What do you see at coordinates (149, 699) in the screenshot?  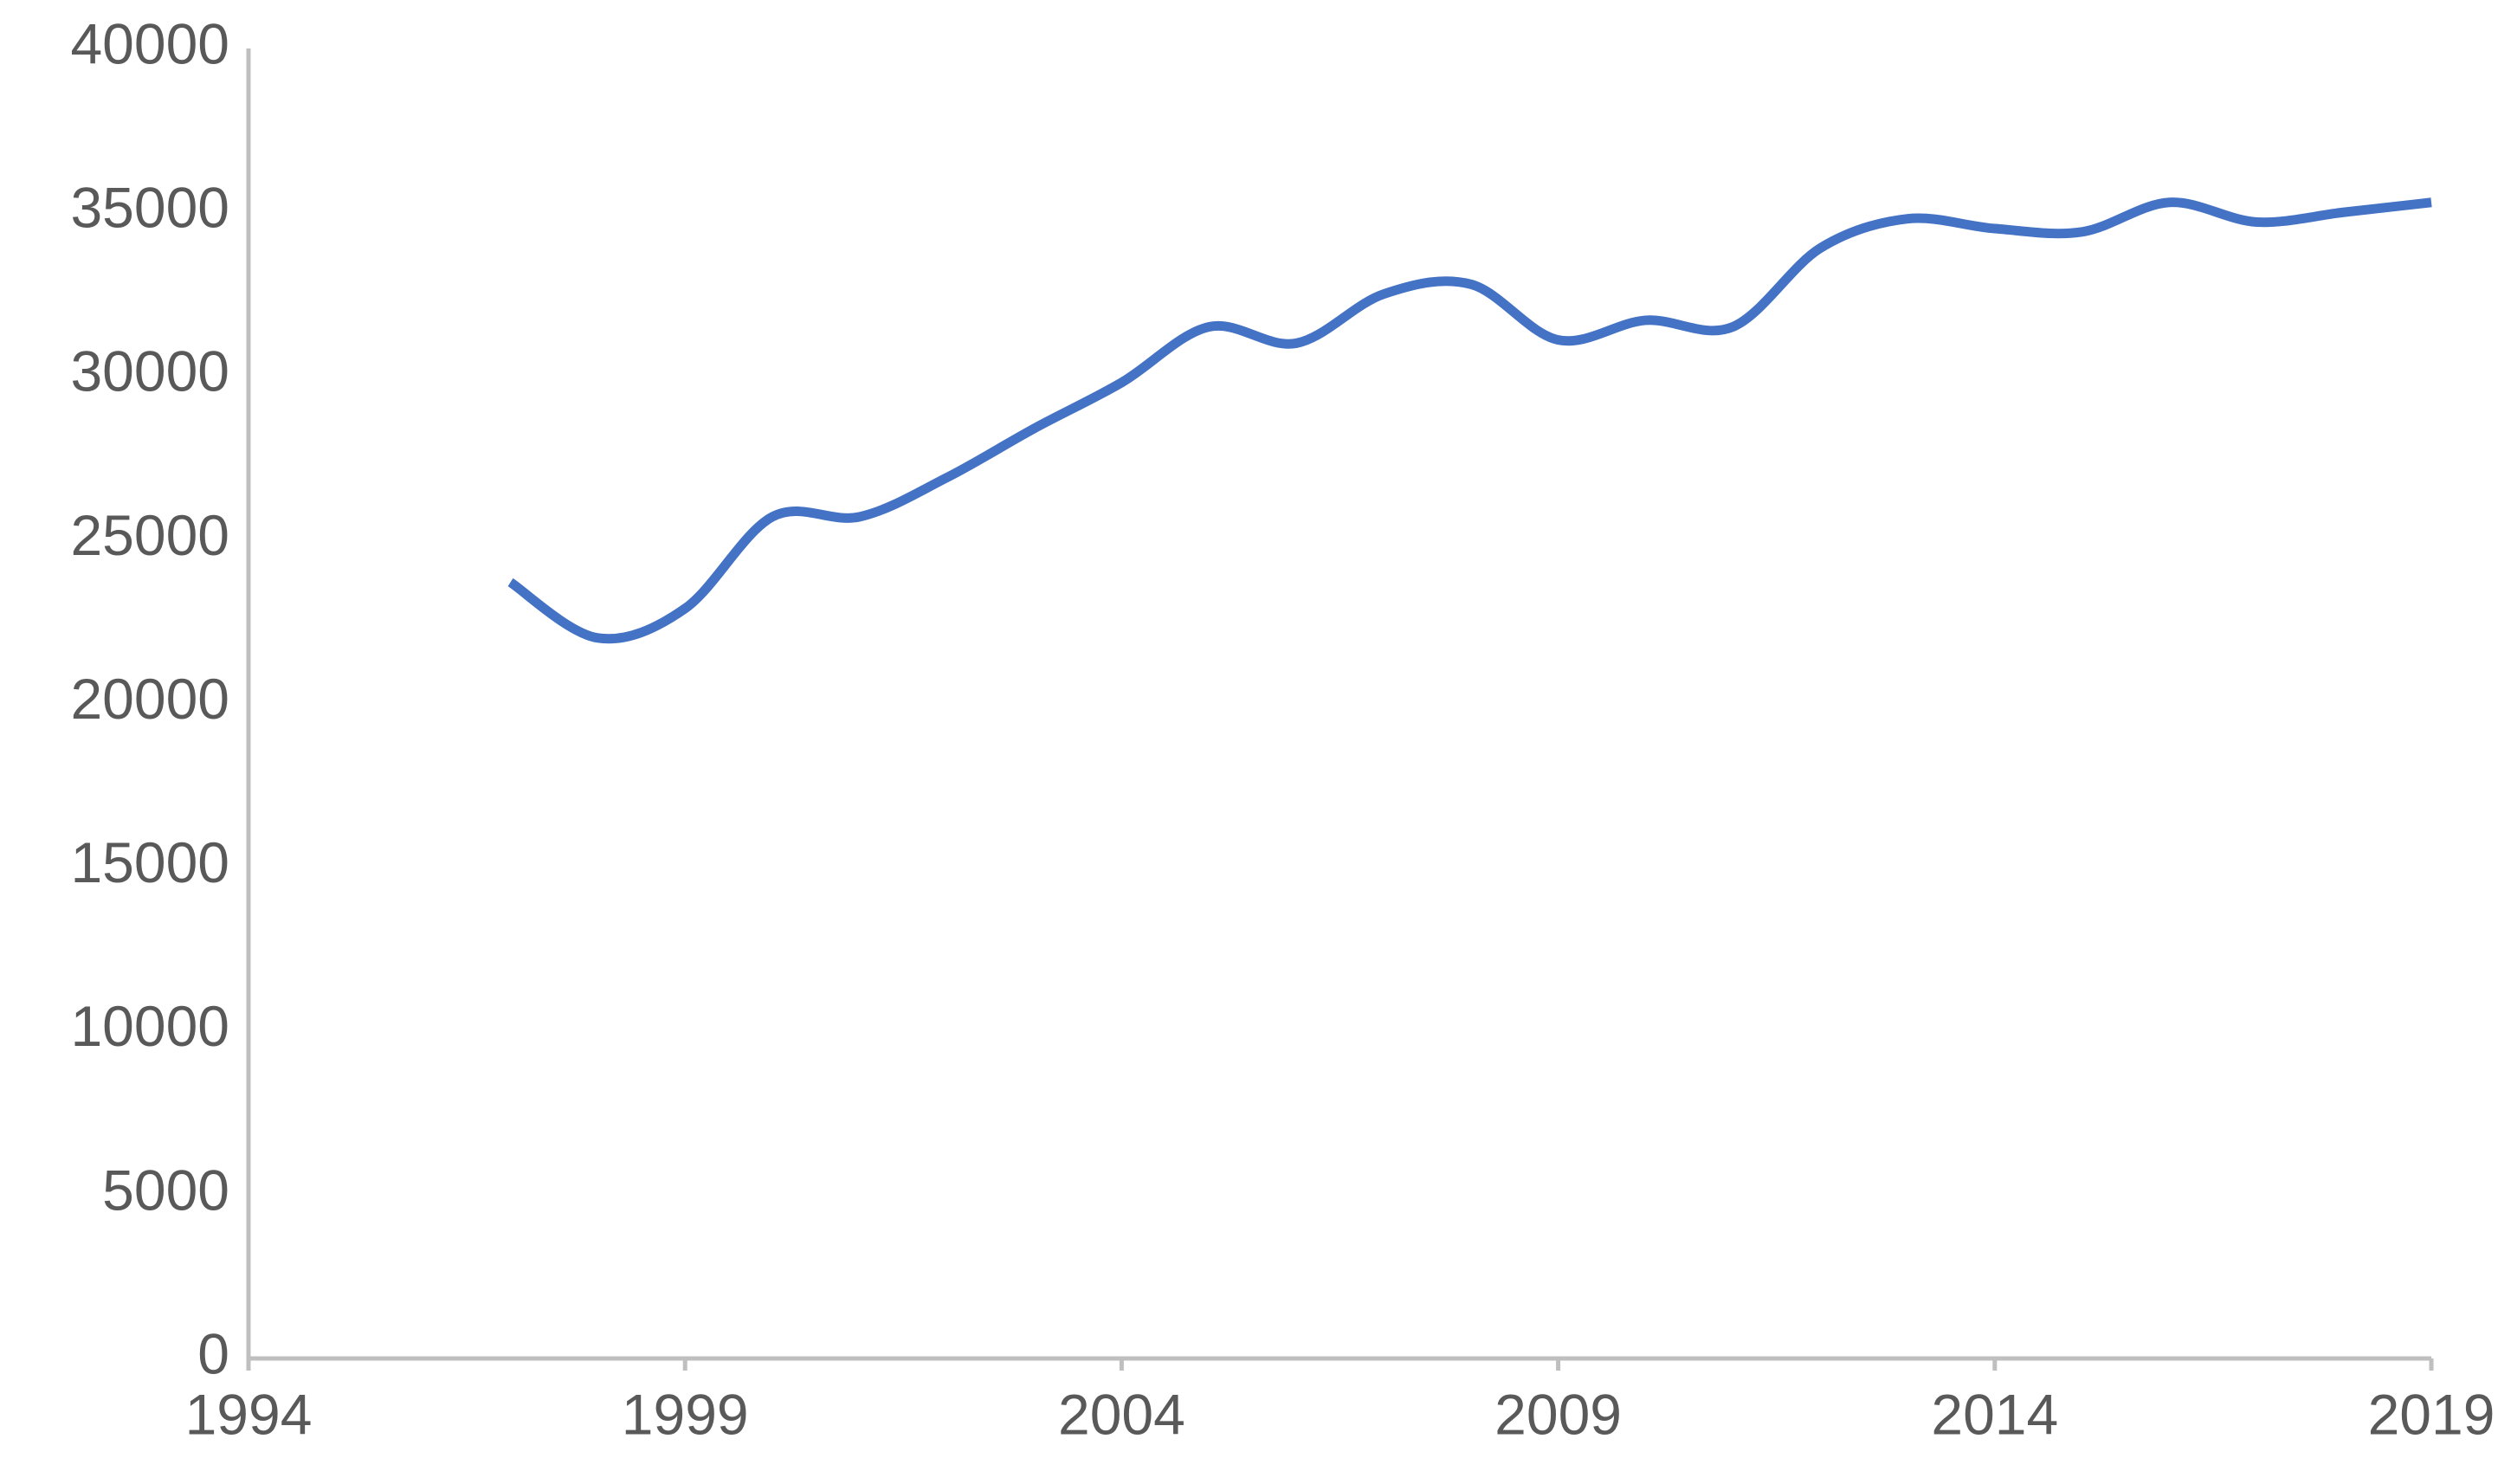 I see `y-tick-label: 20000` at bounding box center [149, 699].